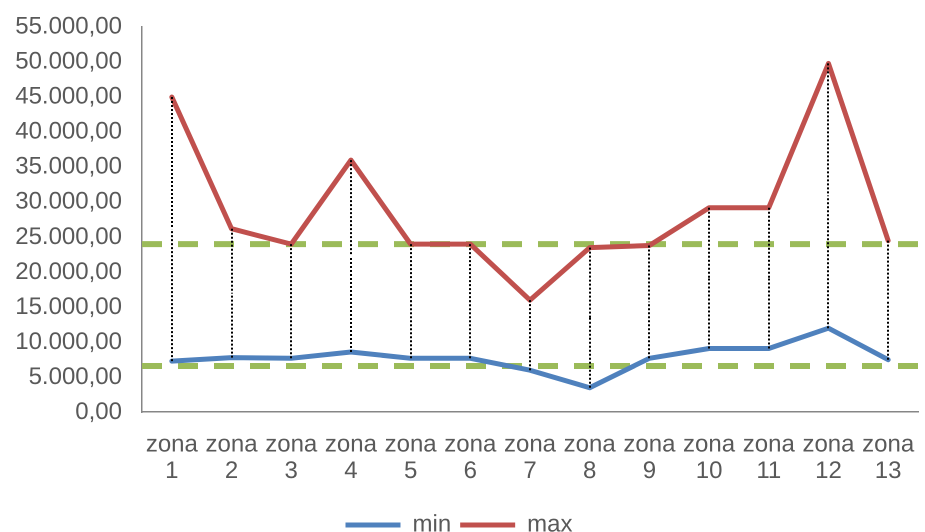 The image size is (925, 532). I want to click on x-tick-label: zona 10, so click(709, 457).